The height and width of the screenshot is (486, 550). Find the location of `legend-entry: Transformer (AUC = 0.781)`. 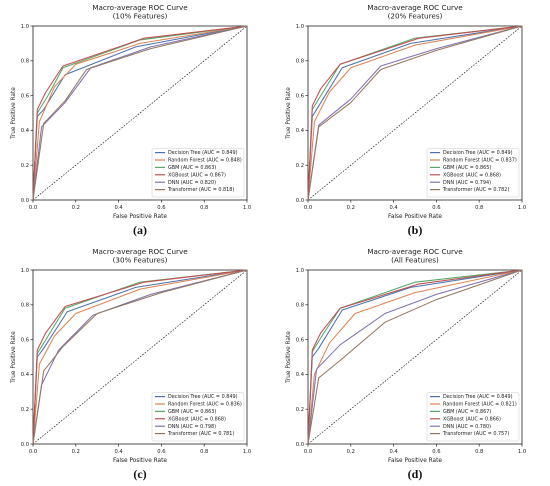

legend-entry: Transformer (AUC = 0.781) is located at coordinates (200, 434).